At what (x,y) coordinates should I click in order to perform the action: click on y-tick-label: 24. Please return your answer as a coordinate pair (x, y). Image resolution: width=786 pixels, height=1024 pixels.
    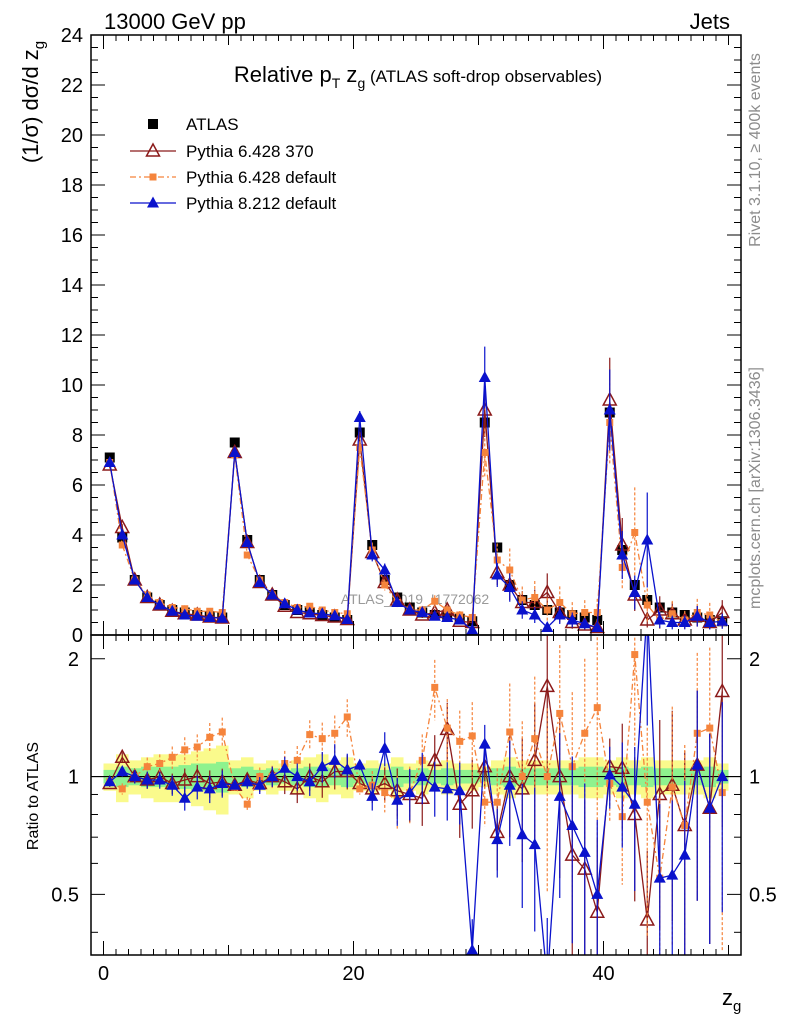
    Looking at the image, I should click on (72, 36).